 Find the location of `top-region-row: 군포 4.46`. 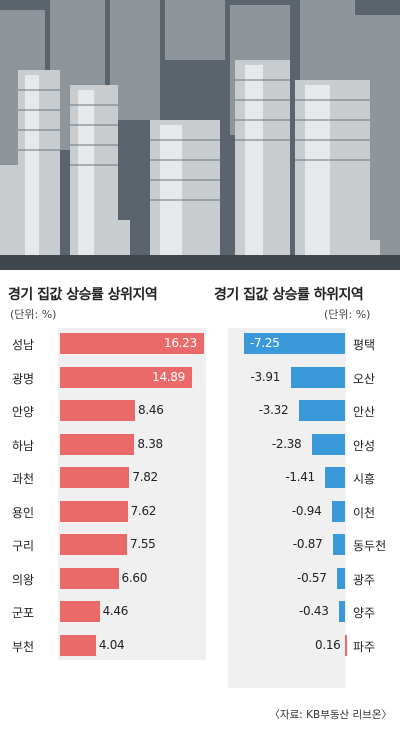

top-region-row: 군포 4.46 is located at coordinates (105, 612).